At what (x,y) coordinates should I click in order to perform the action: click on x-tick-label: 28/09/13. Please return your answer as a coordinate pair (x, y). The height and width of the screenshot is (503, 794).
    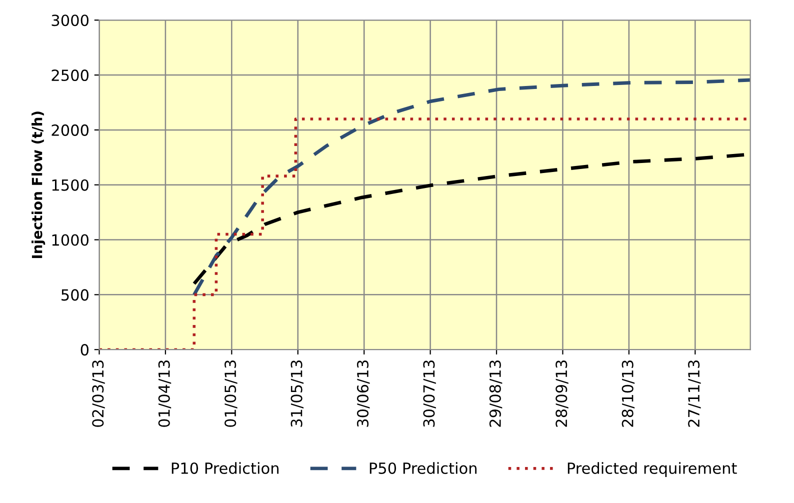
    Looking at the image, I should click on (562, 393).